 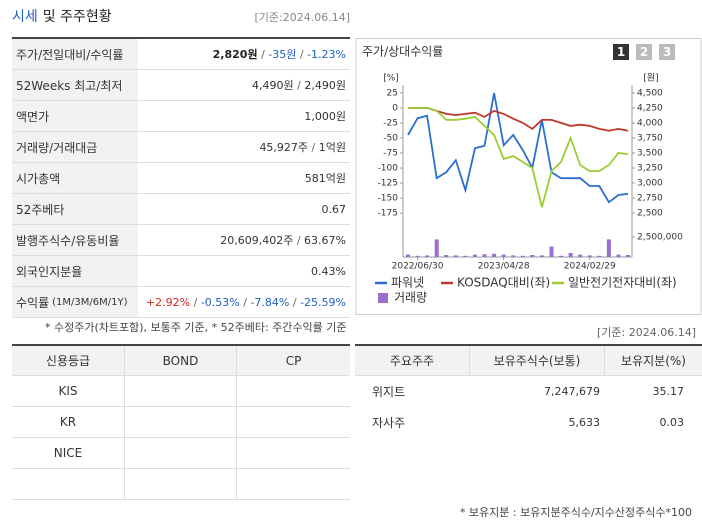 I want to click on period-button-label: 3, so click(x=667, y=52).